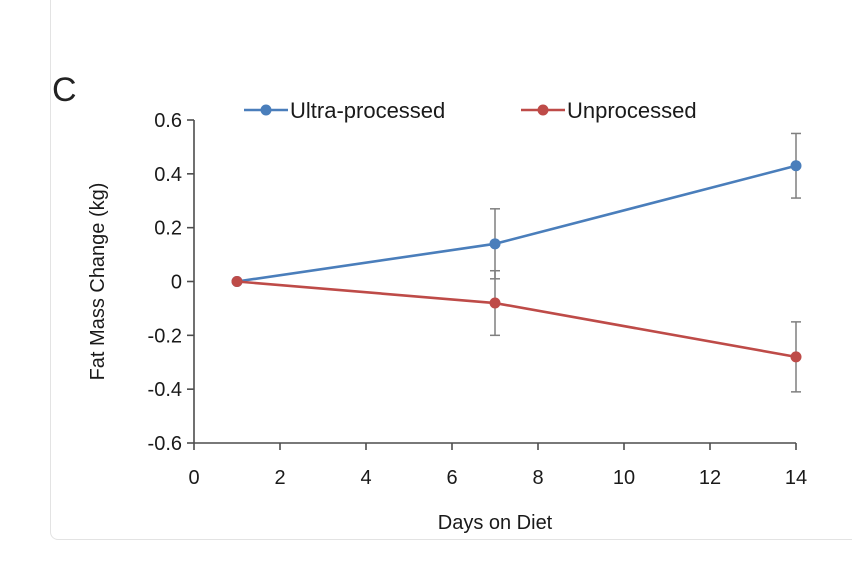 The image size is (852, 564). Describe the element at coordinates (168, 175) in the screenshot. I see `y-tick-label: 0.4` at that location.